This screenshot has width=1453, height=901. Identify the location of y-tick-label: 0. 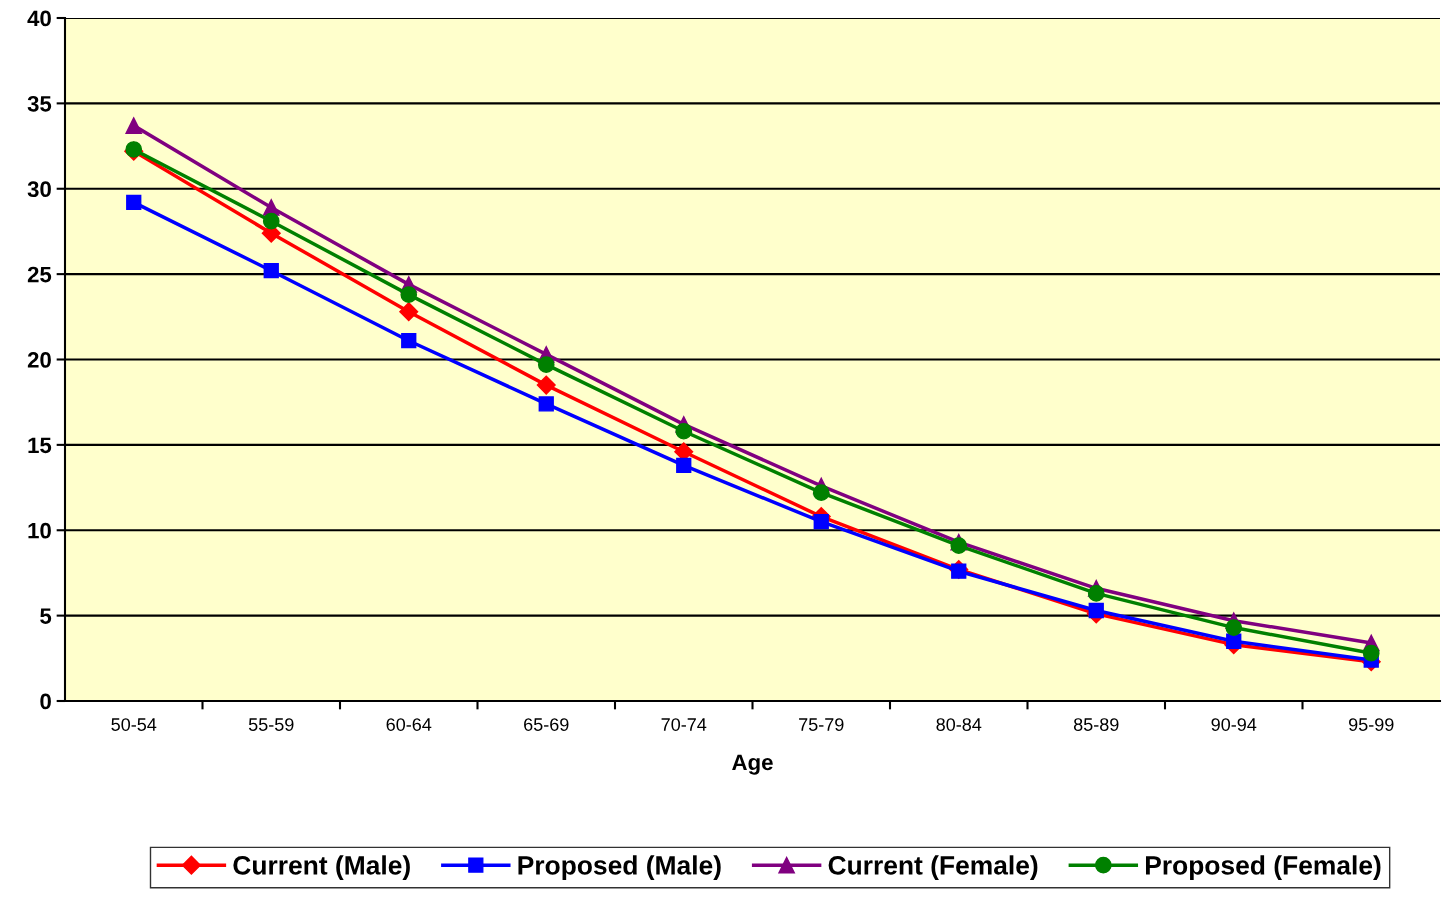
(45, 701).